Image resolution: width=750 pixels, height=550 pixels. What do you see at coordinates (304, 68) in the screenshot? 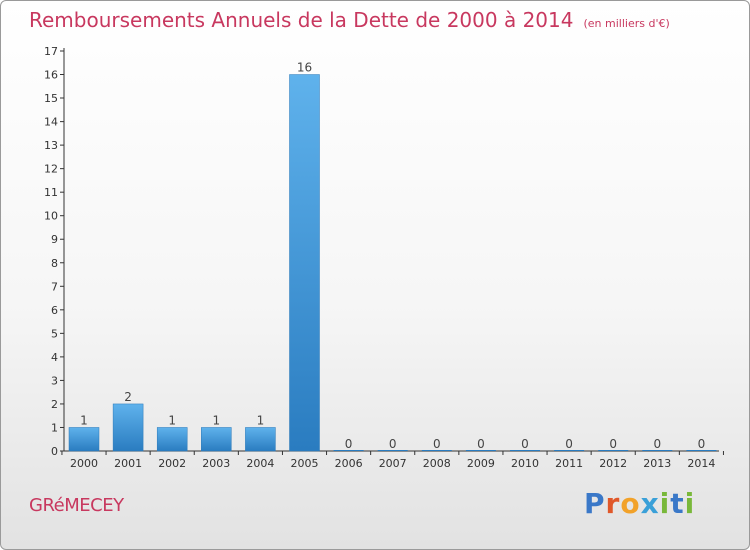
I see `data-label: 16` at bounding box center [304, 68].